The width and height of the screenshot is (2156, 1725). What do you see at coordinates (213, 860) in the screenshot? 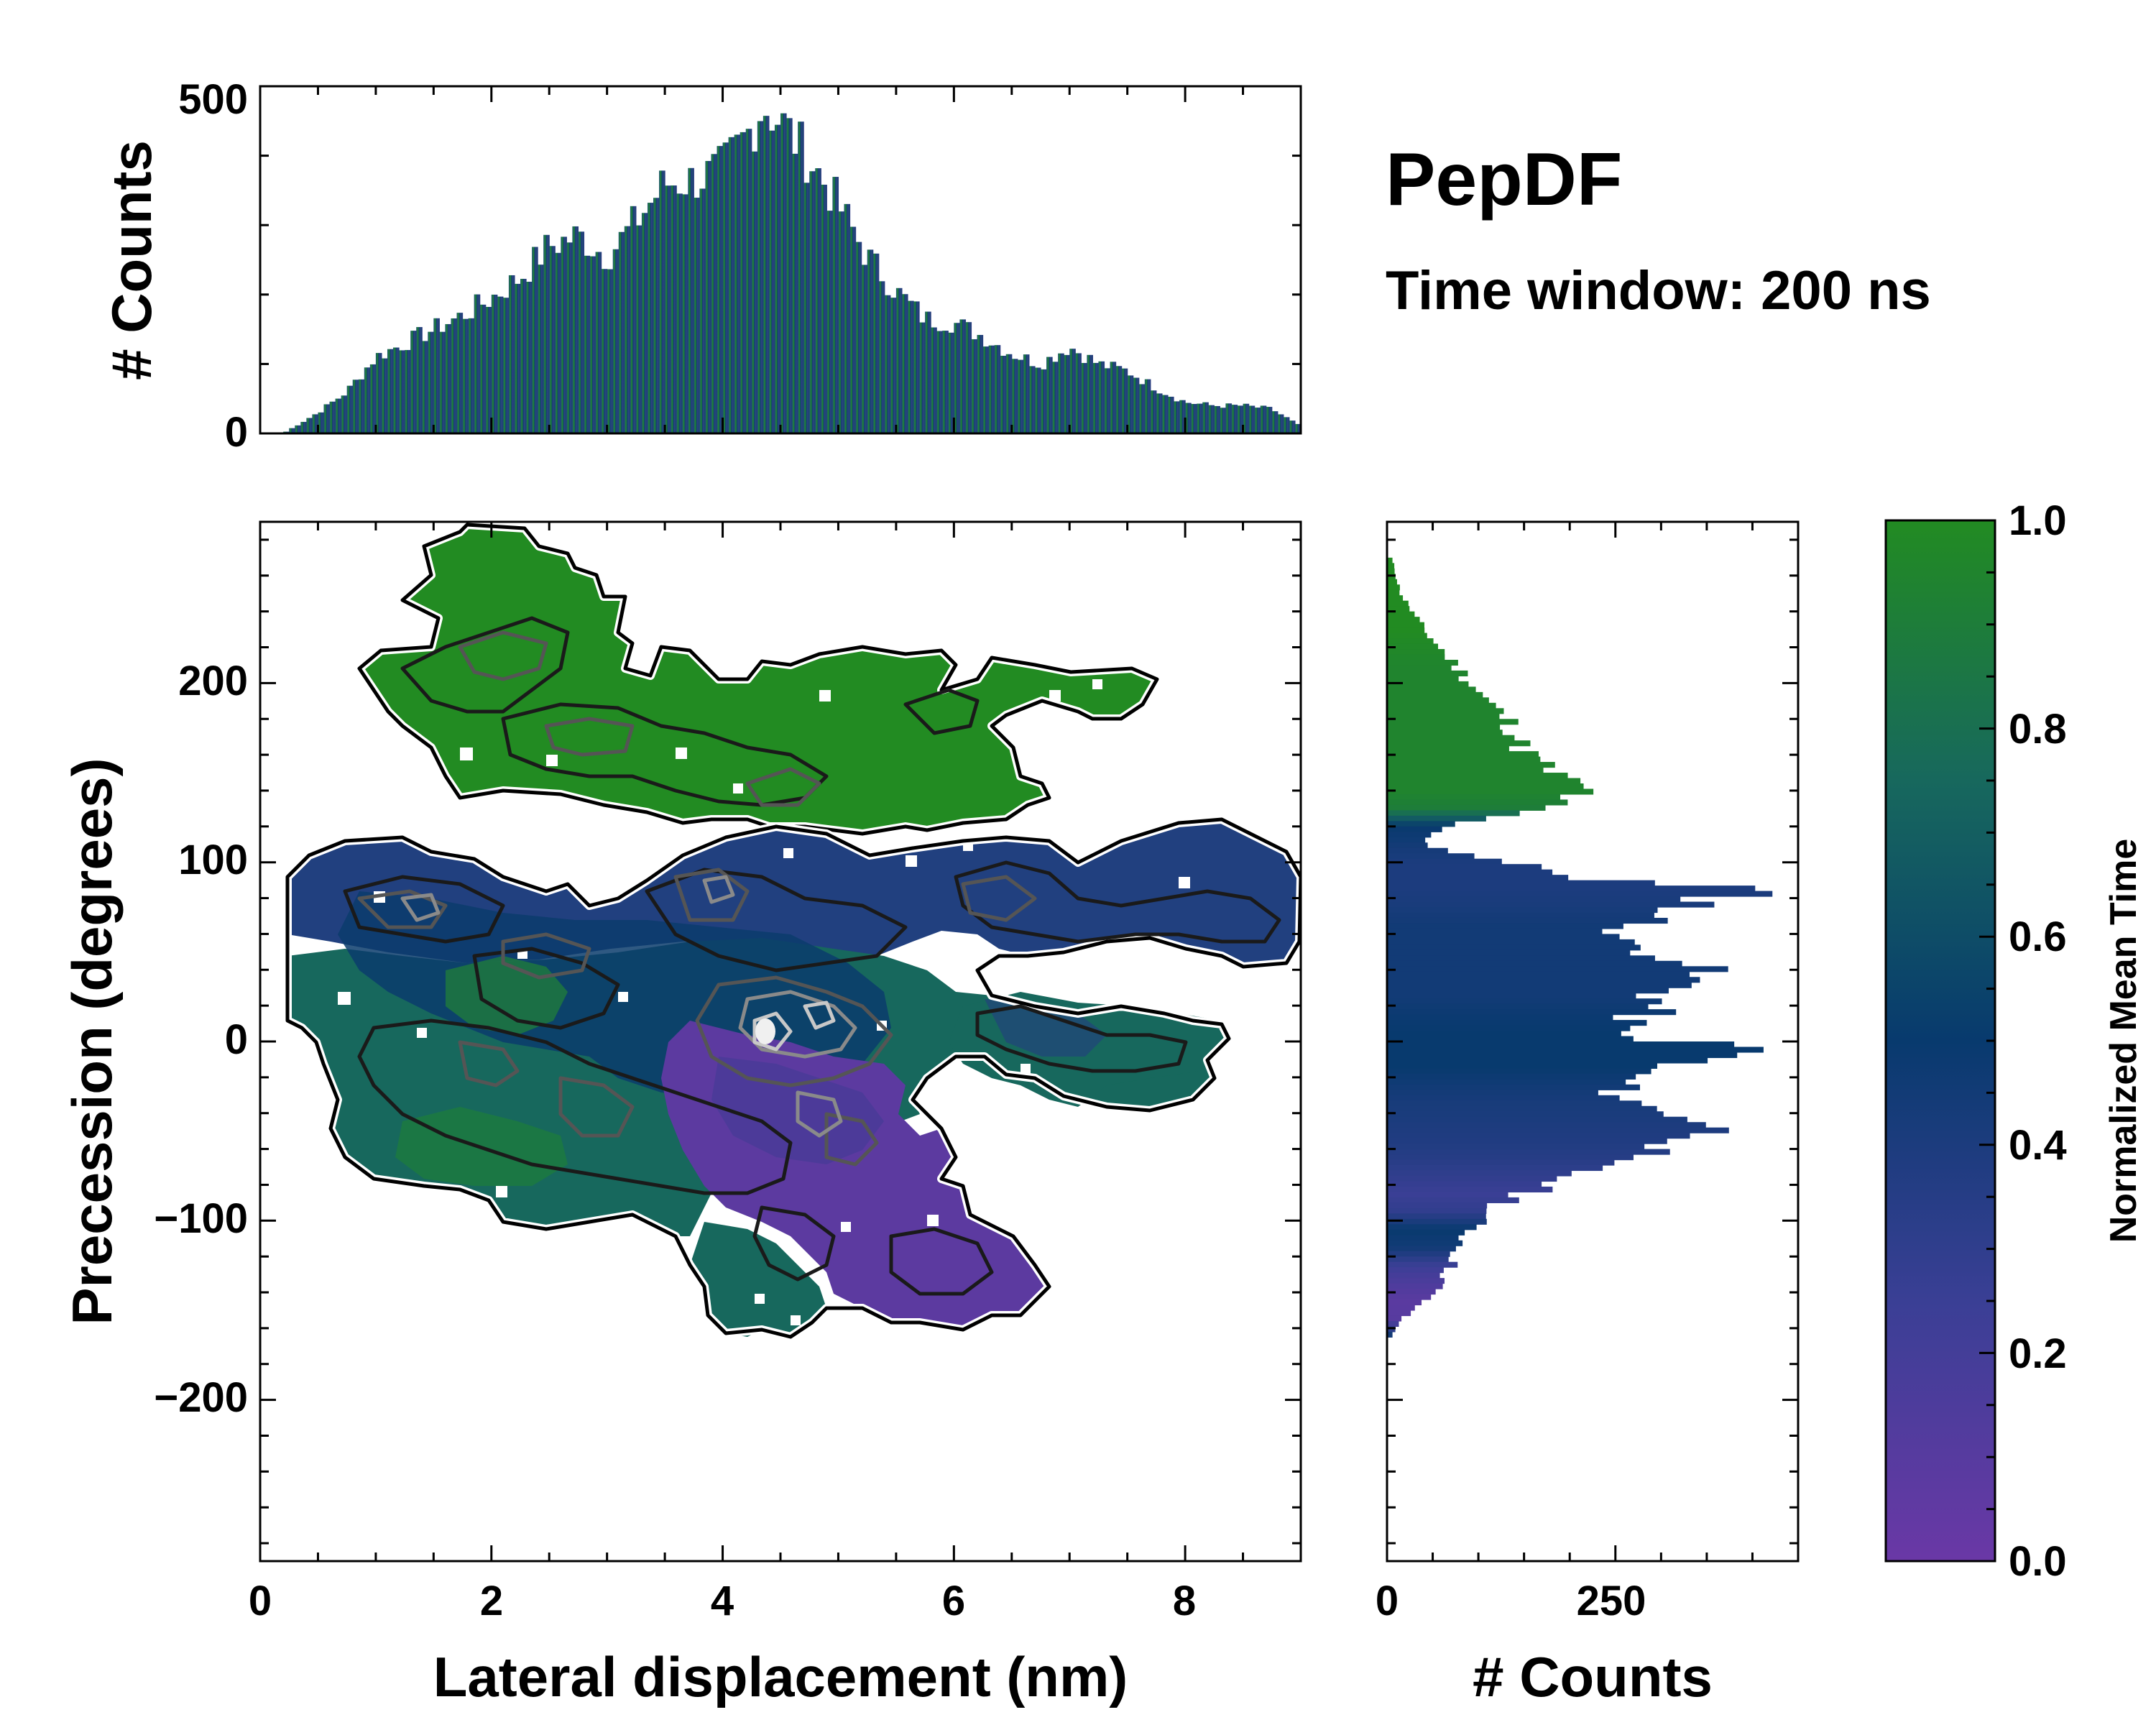
I see `main-ytick-100: 100` at bounding box center [213, 860].